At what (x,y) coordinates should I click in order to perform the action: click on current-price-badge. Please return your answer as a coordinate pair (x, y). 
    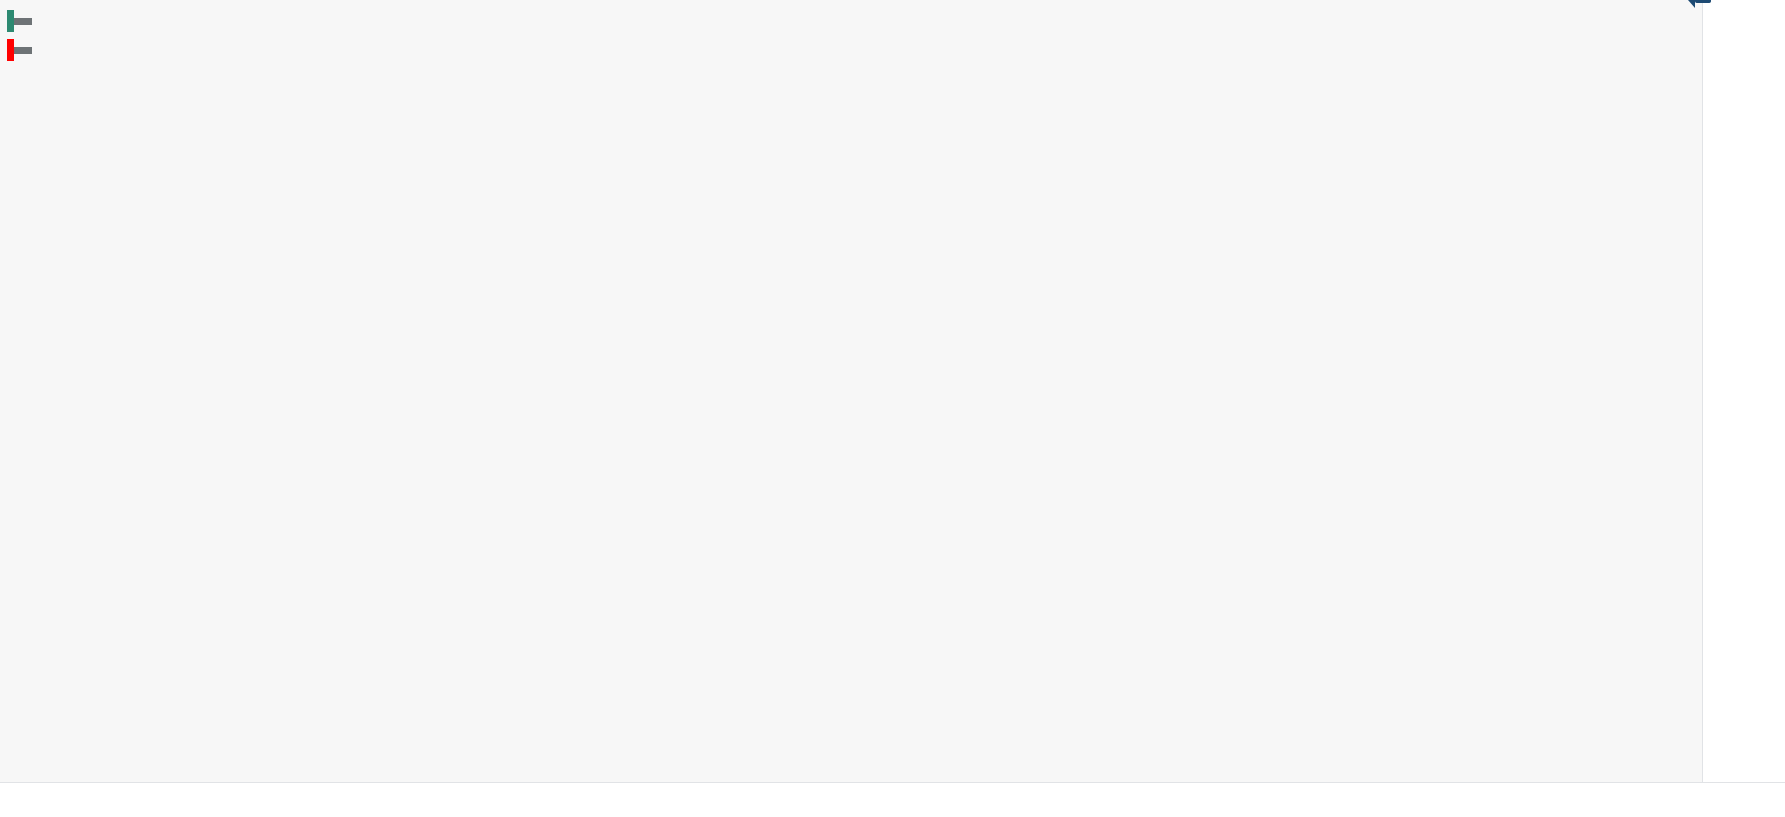
    Looking at the image, I should click on (1703, 1).